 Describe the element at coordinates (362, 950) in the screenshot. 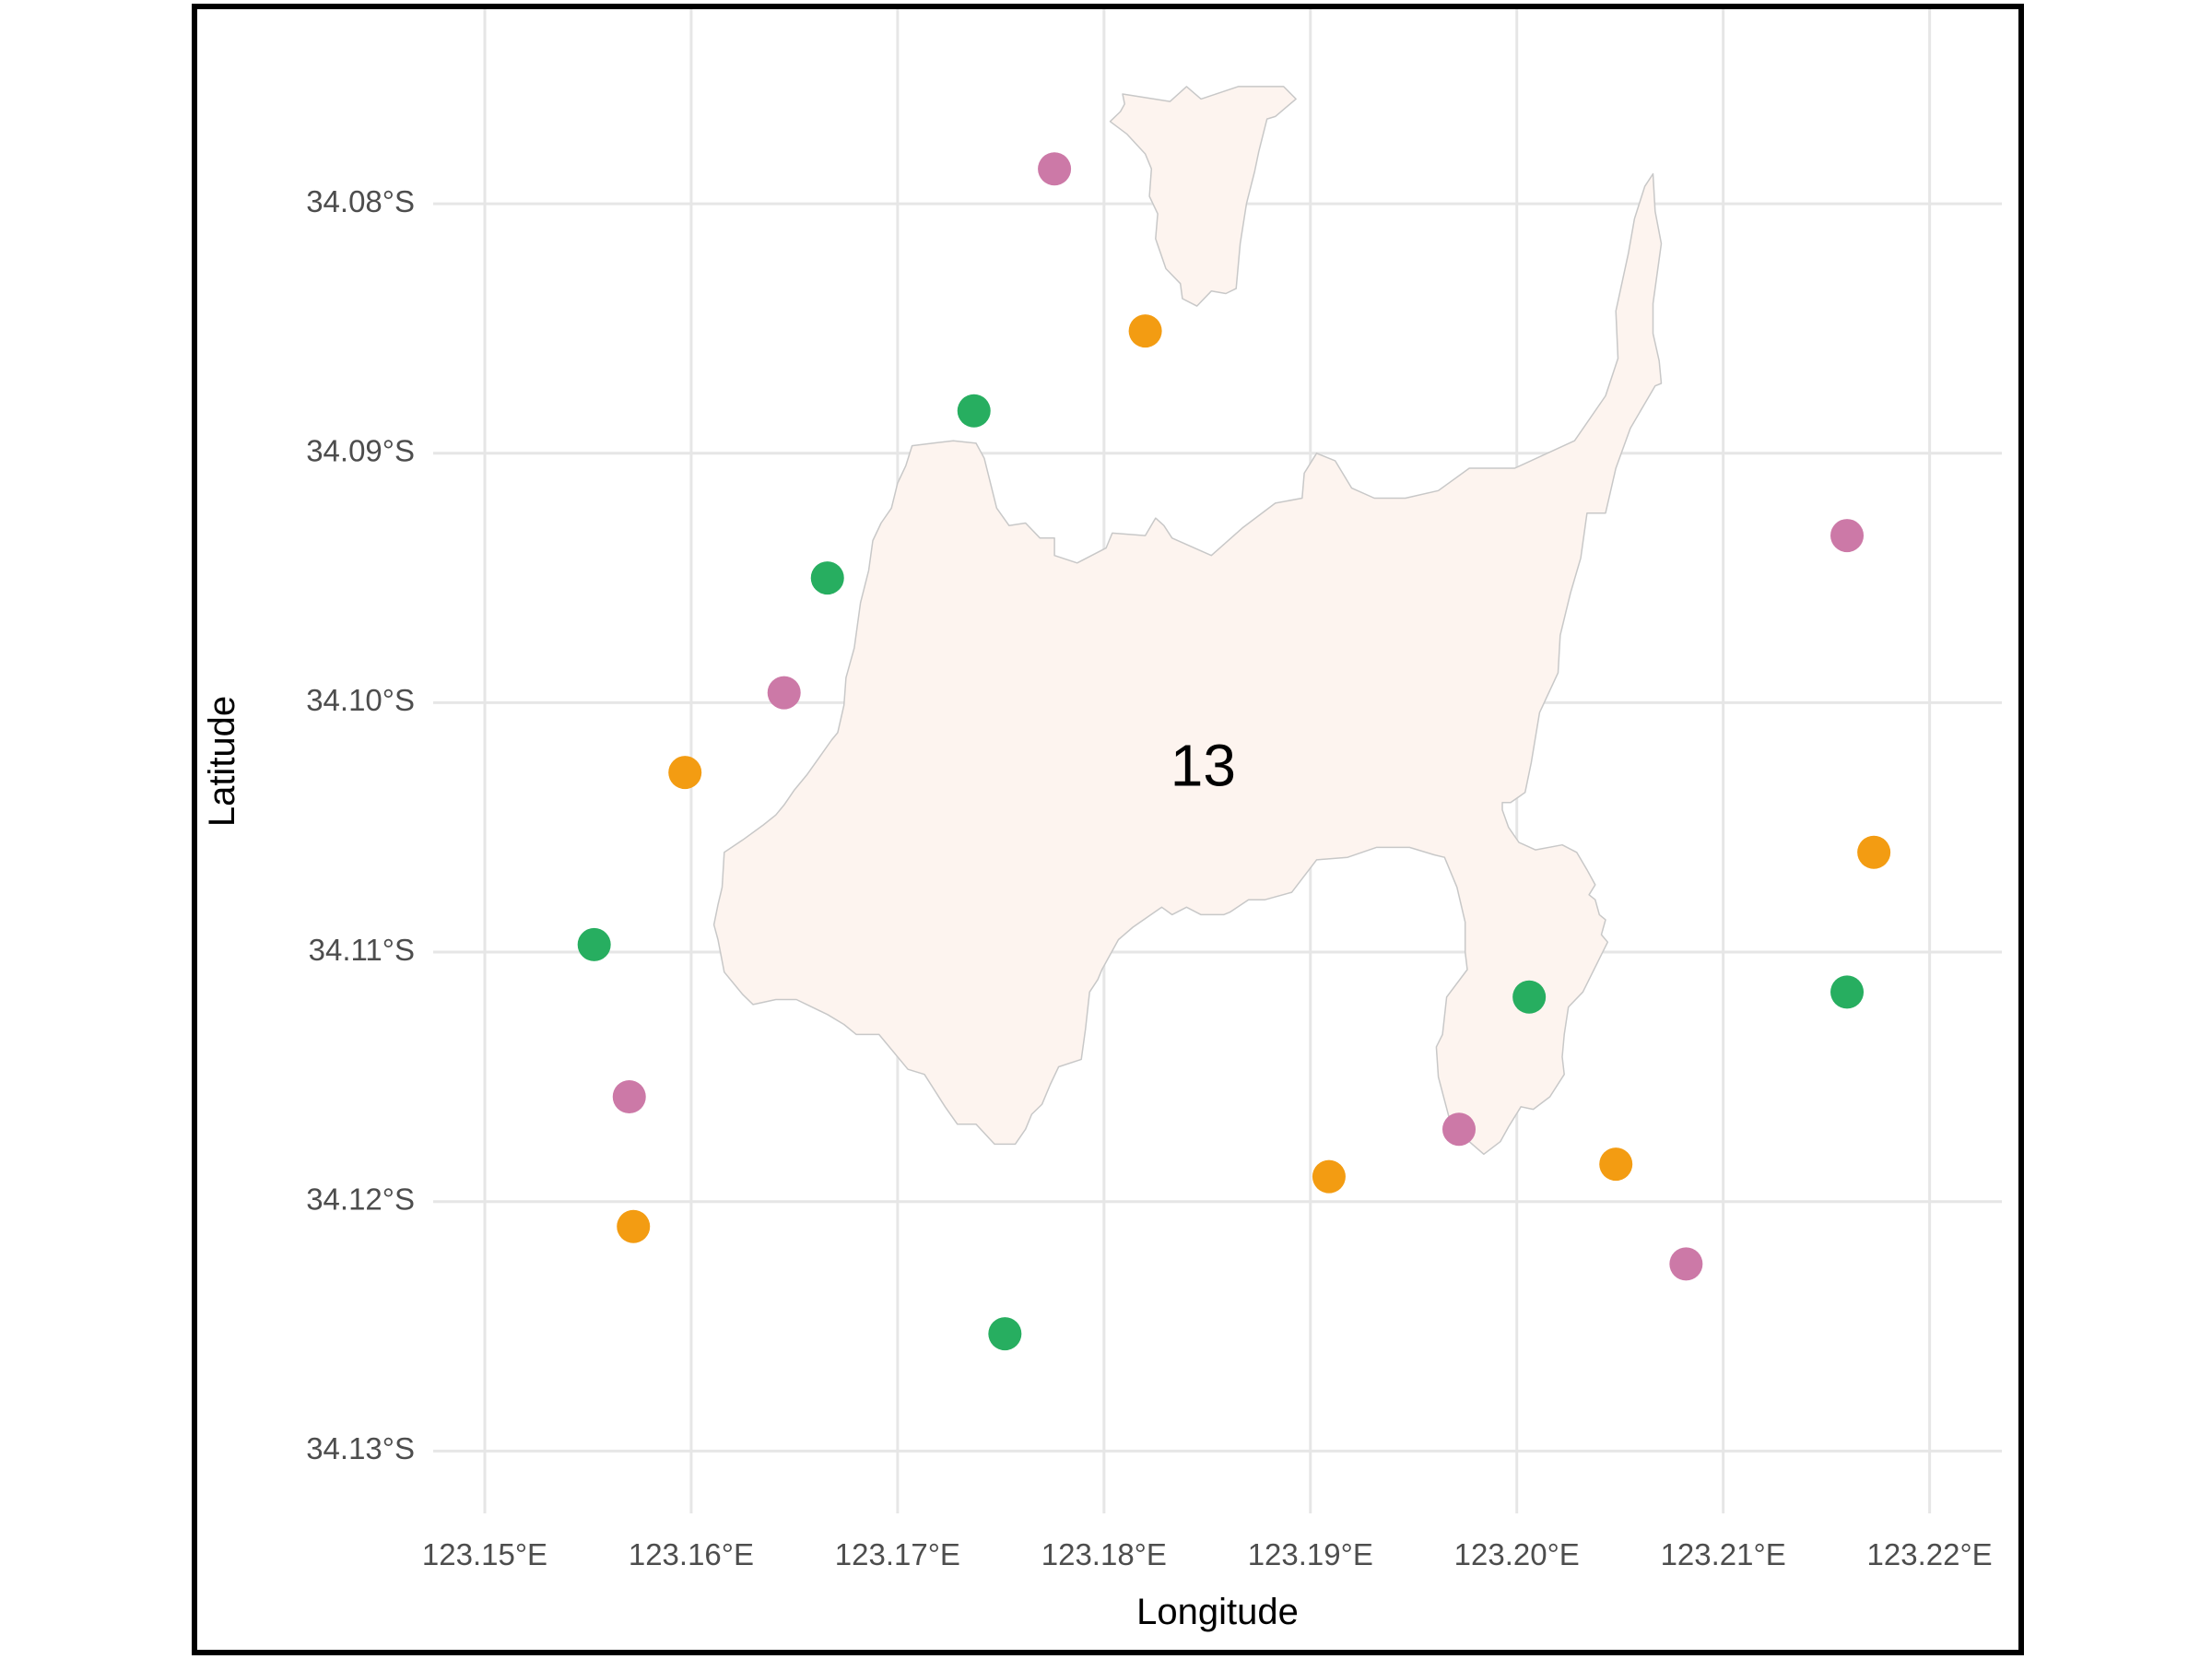

I see `y-tick-label: 34.11°S` at that location.